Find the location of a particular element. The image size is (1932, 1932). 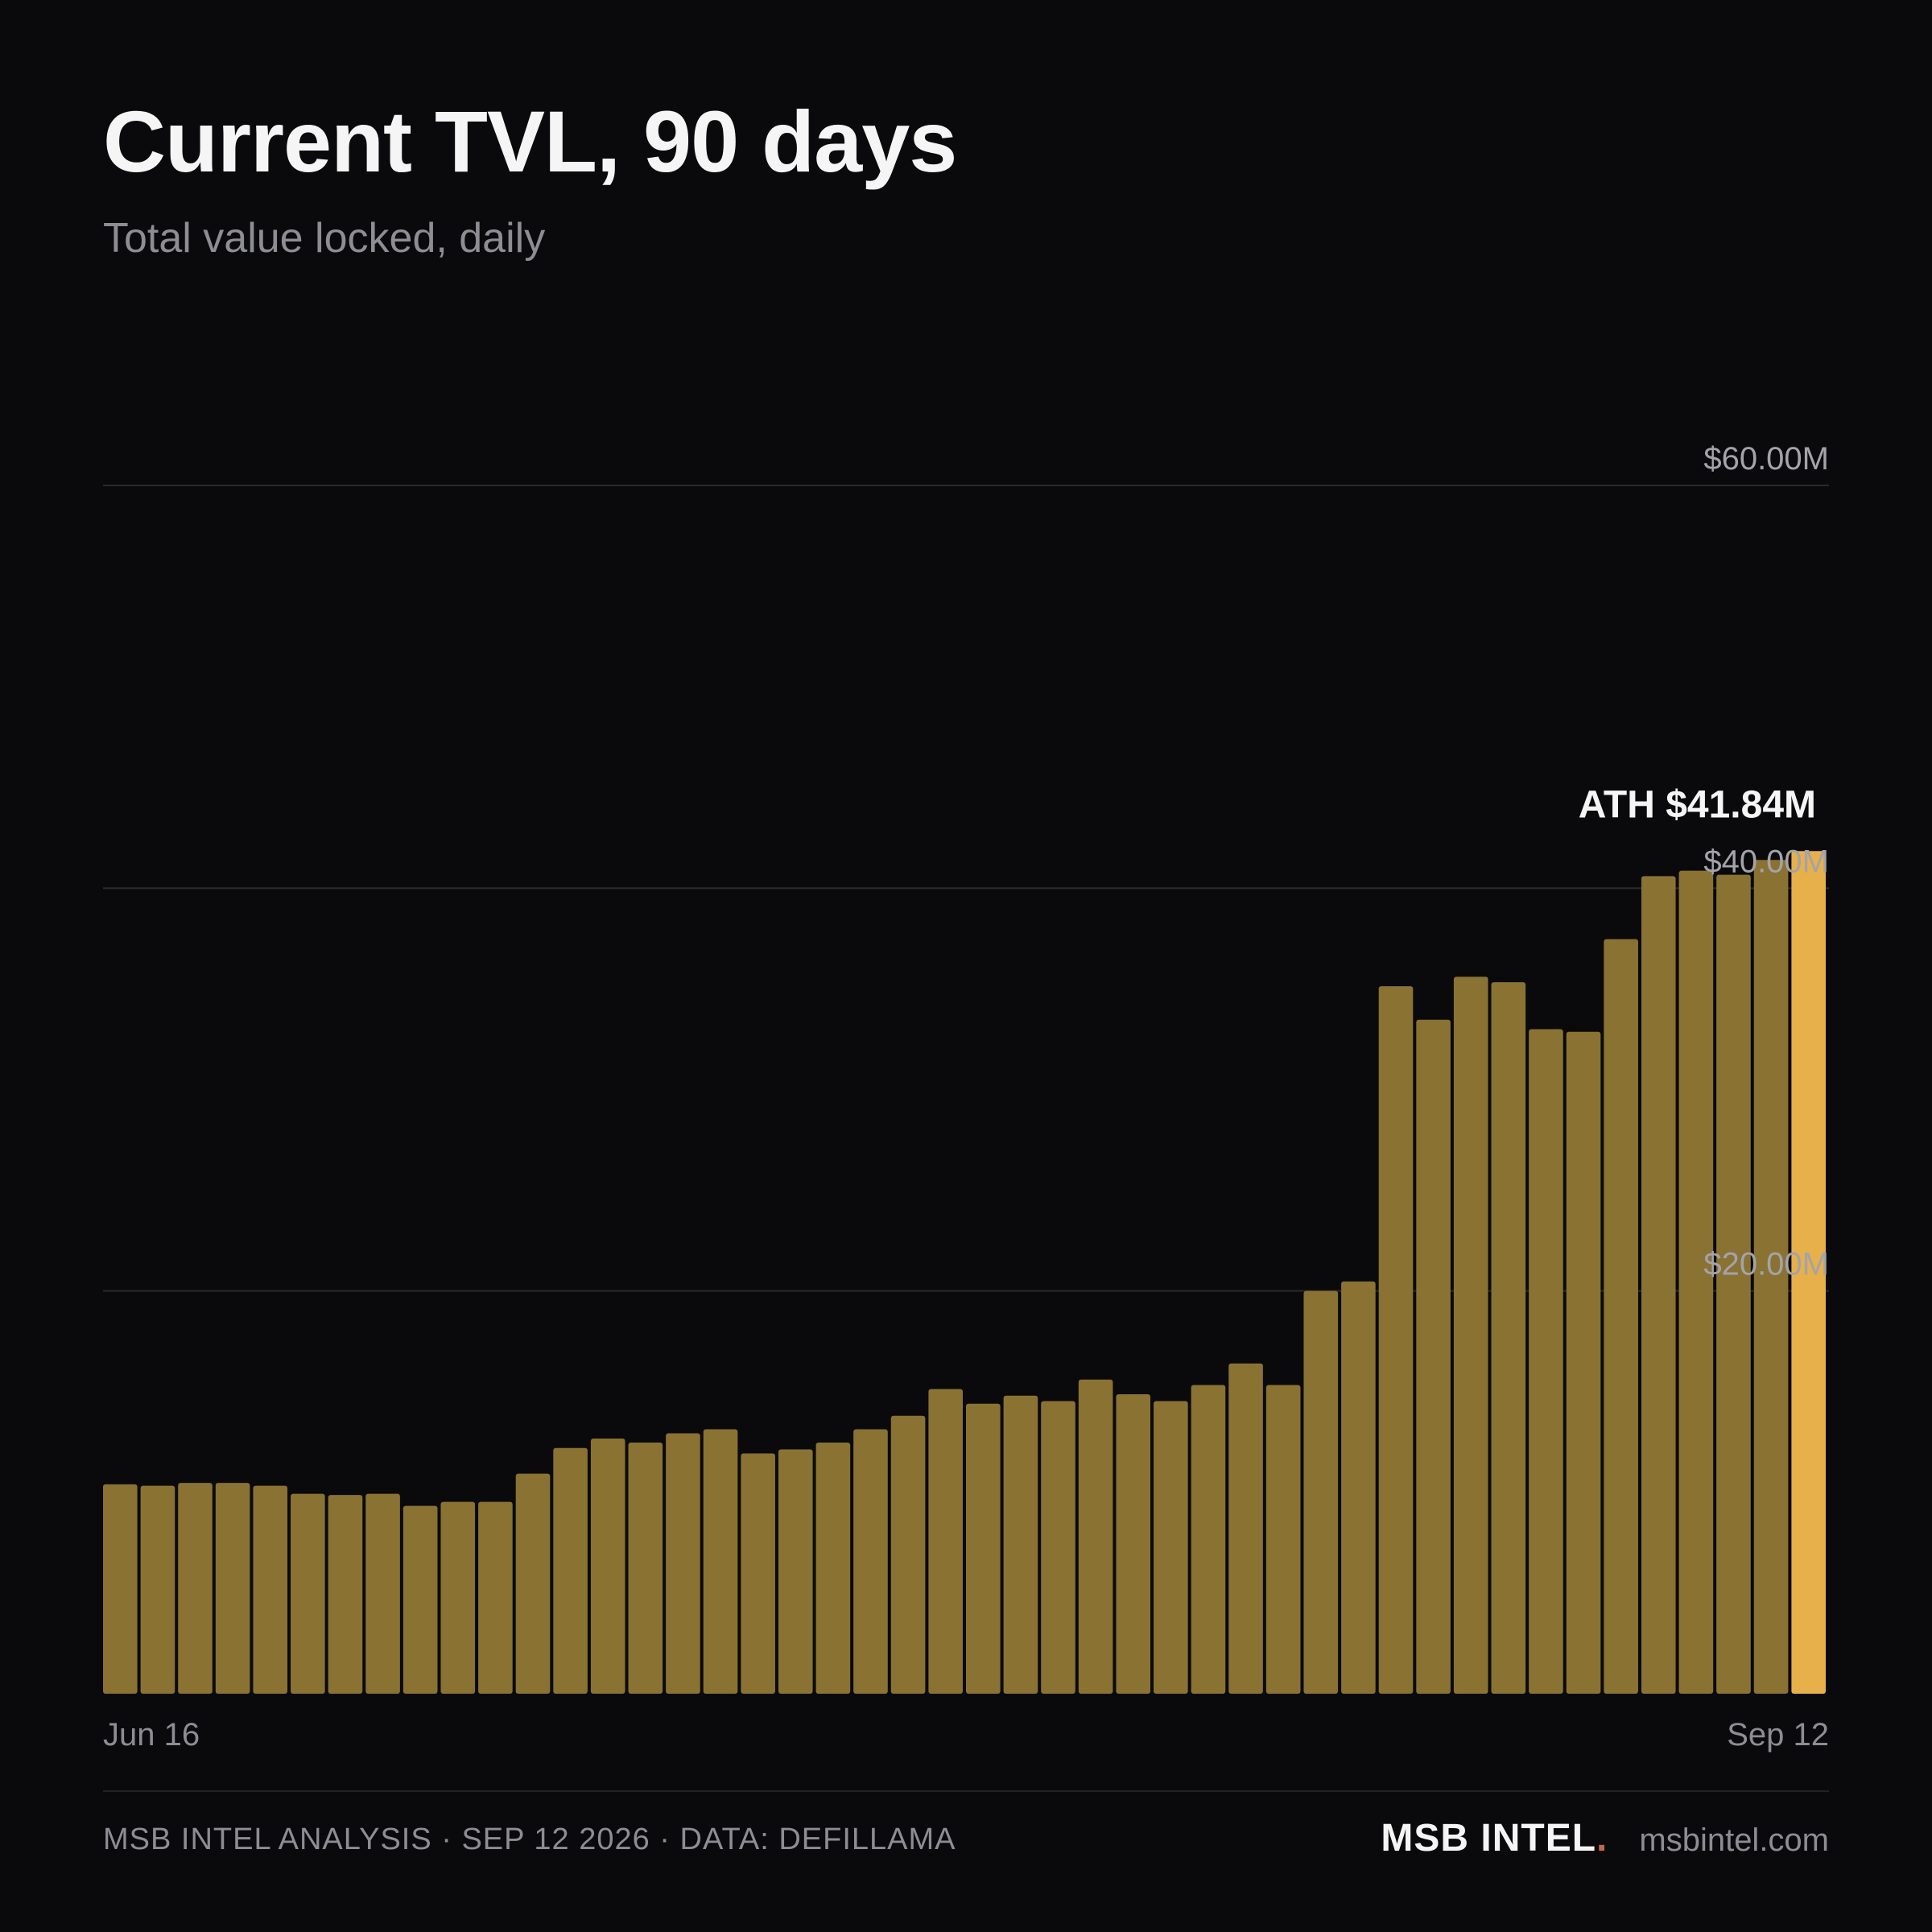

x-tick-labels: Jun 16 Sep 12 is located at coordinates (966, 1734).